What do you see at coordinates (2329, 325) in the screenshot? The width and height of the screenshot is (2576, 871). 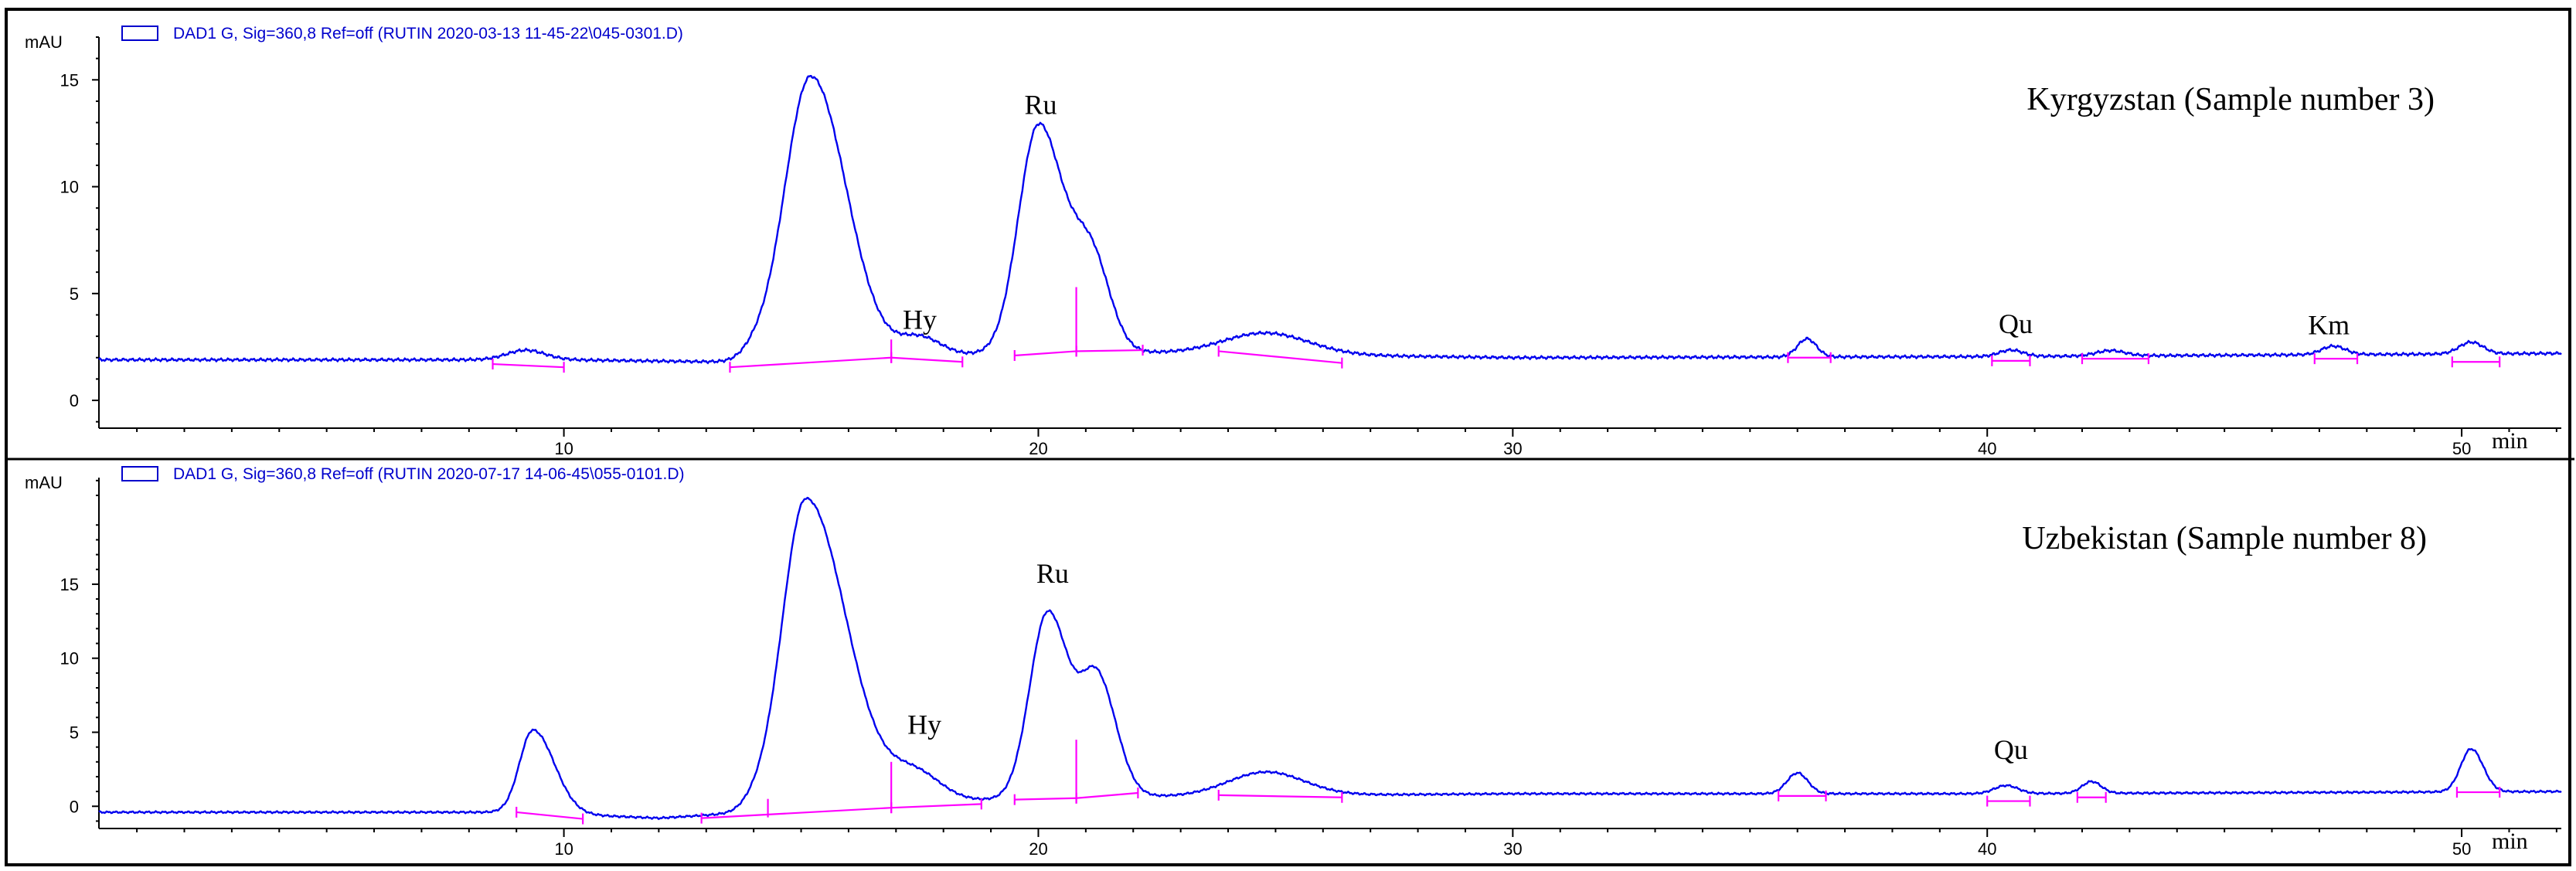 I see `peak-label-km: Km` at bounding box center [2329, 325].